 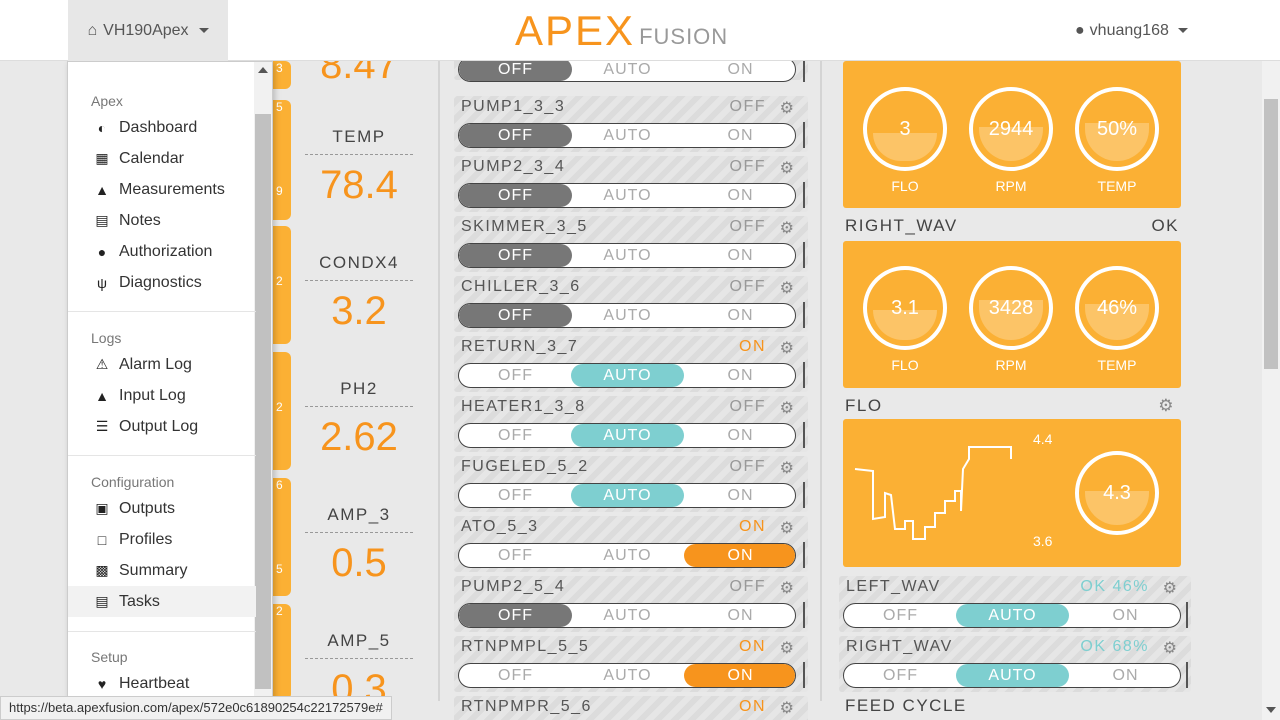 I want to click on flo-min-label: 3.6, so click(x=1043, y=541).